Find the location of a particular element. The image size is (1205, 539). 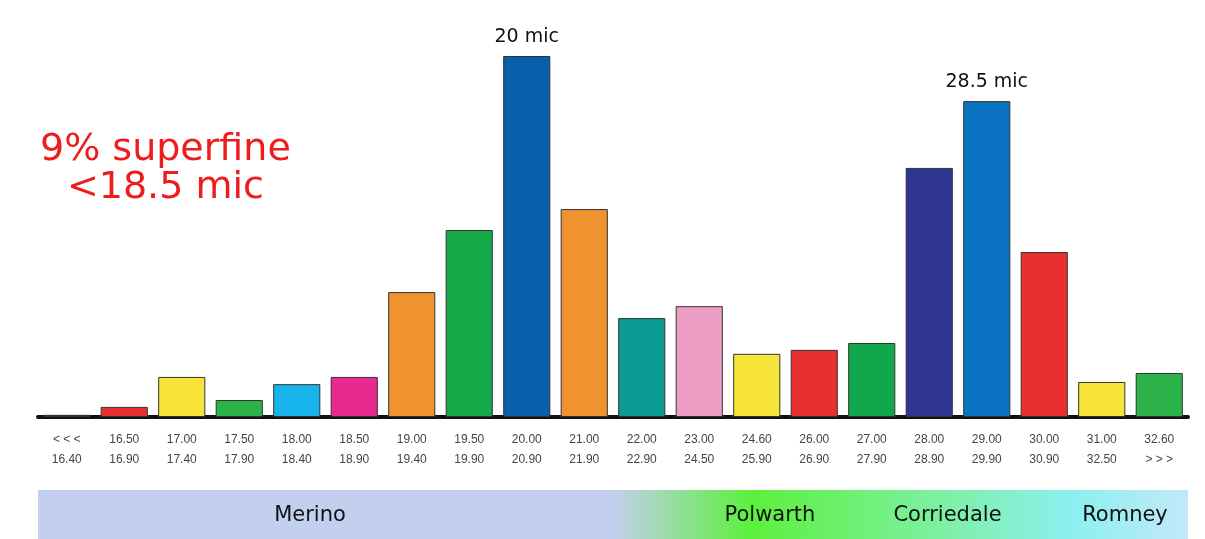

x-tick-label: 31.00 32.50 is located at coordinates (1102, 449).